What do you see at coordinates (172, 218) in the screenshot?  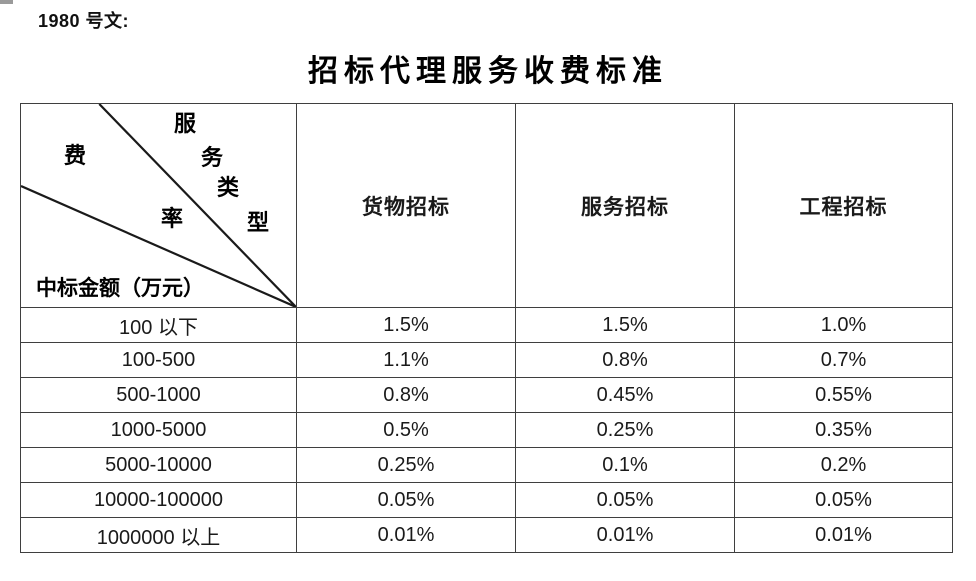 I see `corner-label-fee-rate-char: 率` at bounding box center [172, 218].